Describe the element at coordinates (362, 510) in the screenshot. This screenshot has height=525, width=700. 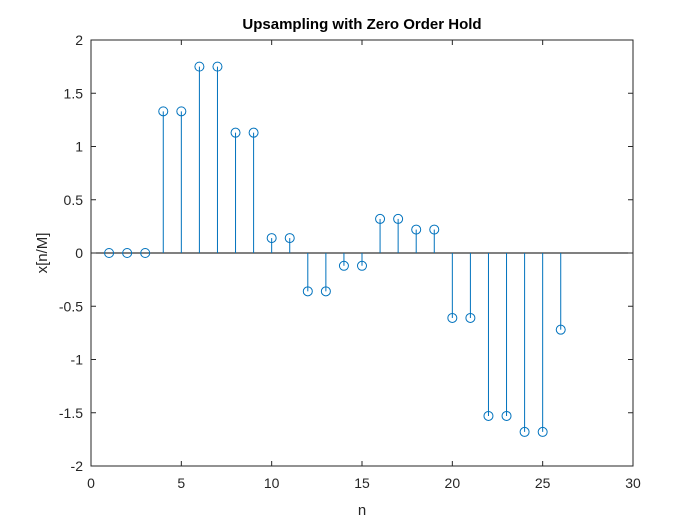
I see `x-axis-label: n` at that location.